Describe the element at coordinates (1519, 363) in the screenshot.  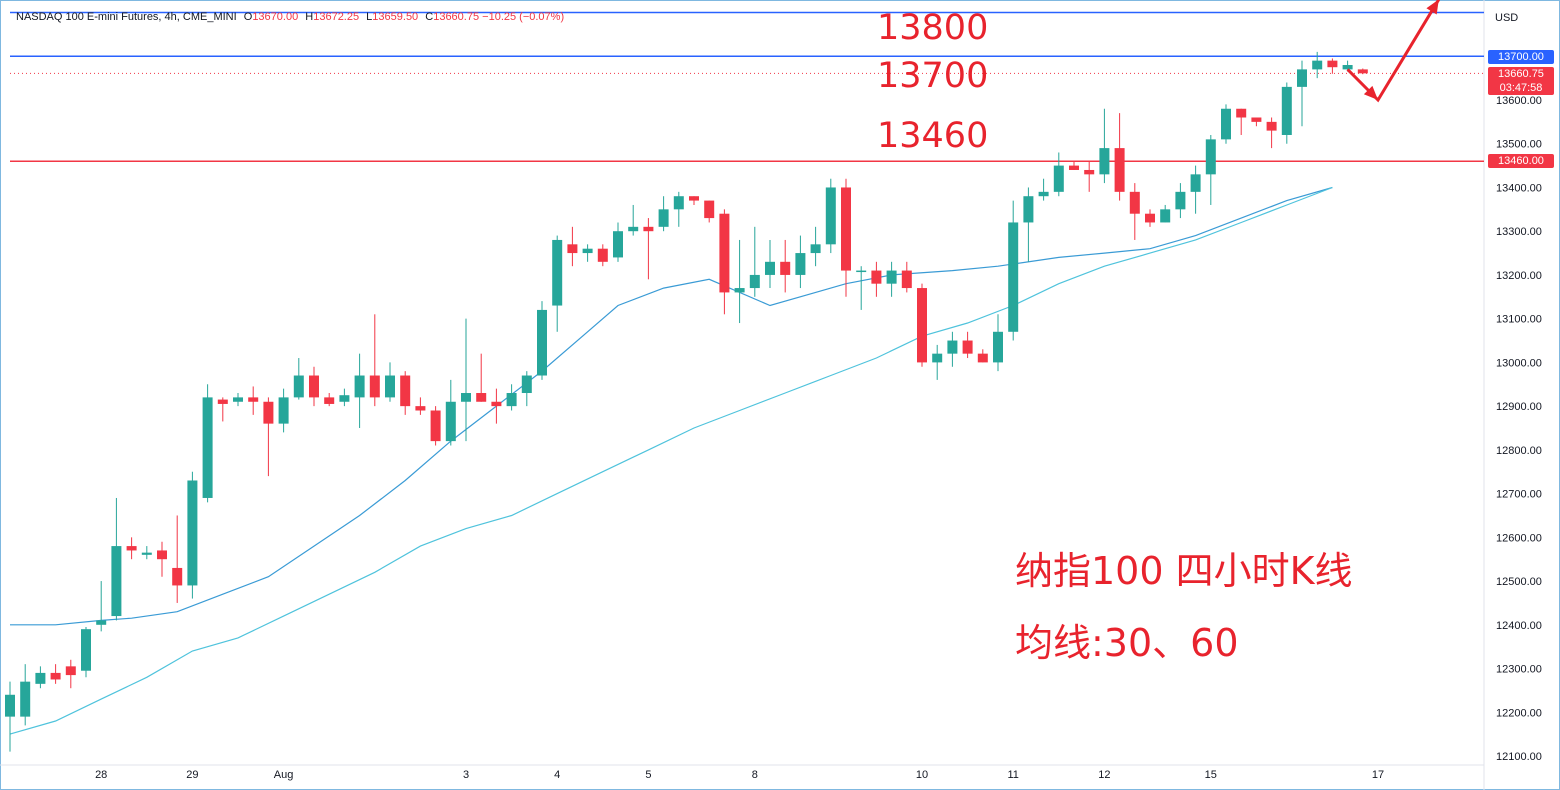
I see `y-tick-label: 13000.00` at that location.